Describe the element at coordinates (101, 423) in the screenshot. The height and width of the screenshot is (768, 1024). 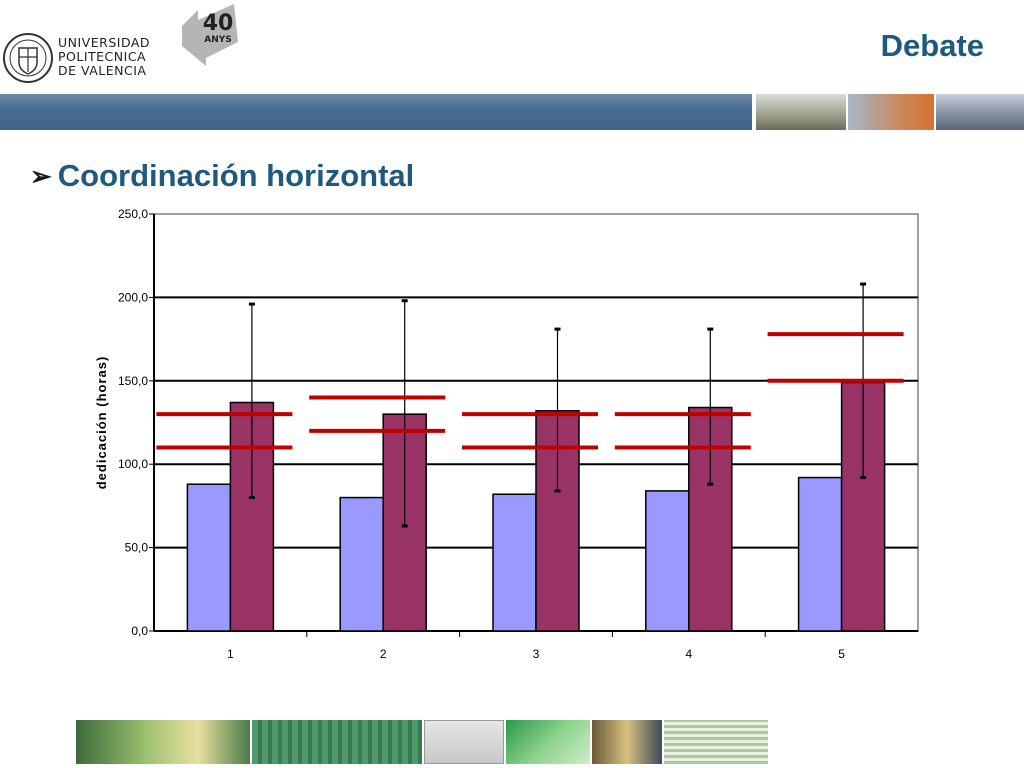
I see `y-axis-label: dedicación (horas)` at that location.